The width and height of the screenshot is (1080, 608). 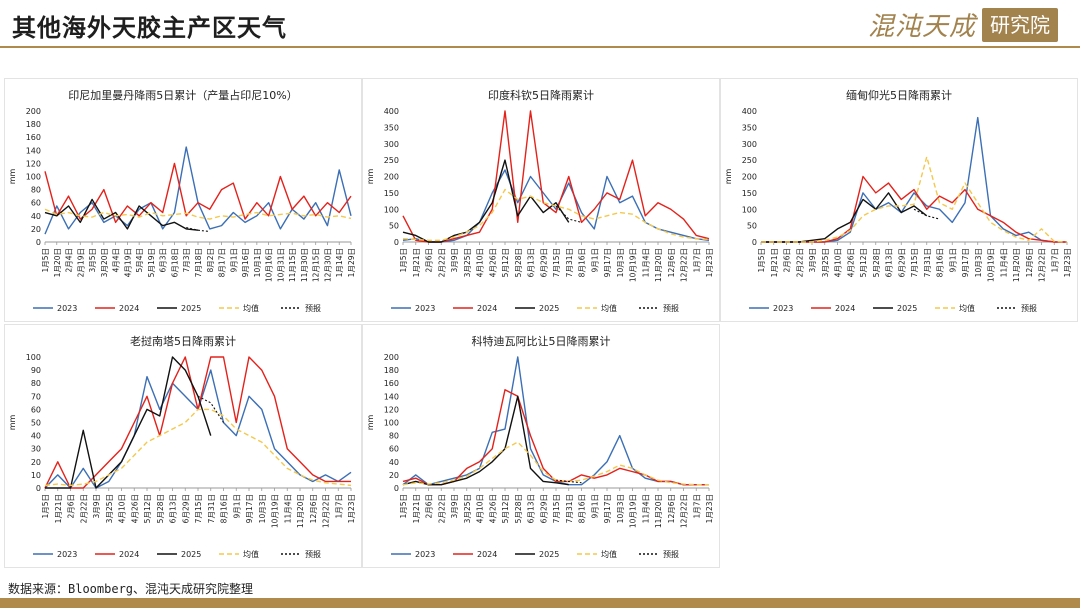 What do you see at coordinates (480, 508) in the screenshot?
I see `x-tick-label: 4月10日` at bounding box center [480, 508].